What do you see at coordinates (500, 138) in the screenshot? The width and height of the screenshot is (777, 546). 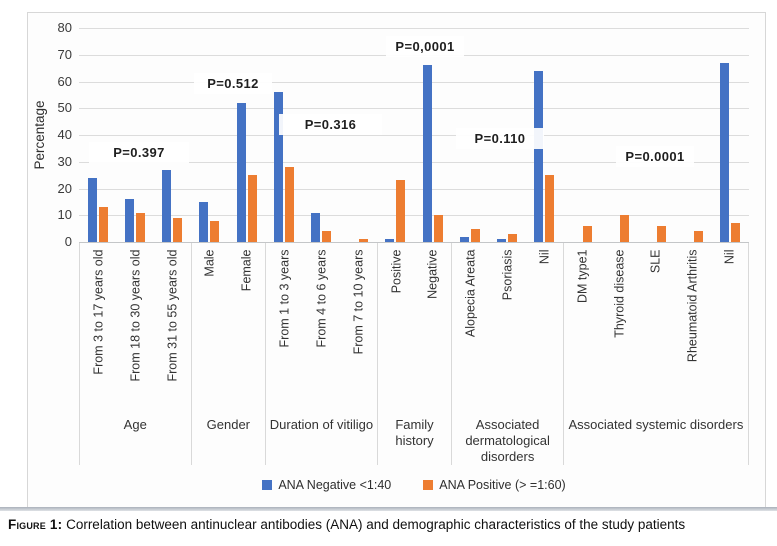 I see `p-value-annotation: P=0.110` at bounding box center [500, 138].